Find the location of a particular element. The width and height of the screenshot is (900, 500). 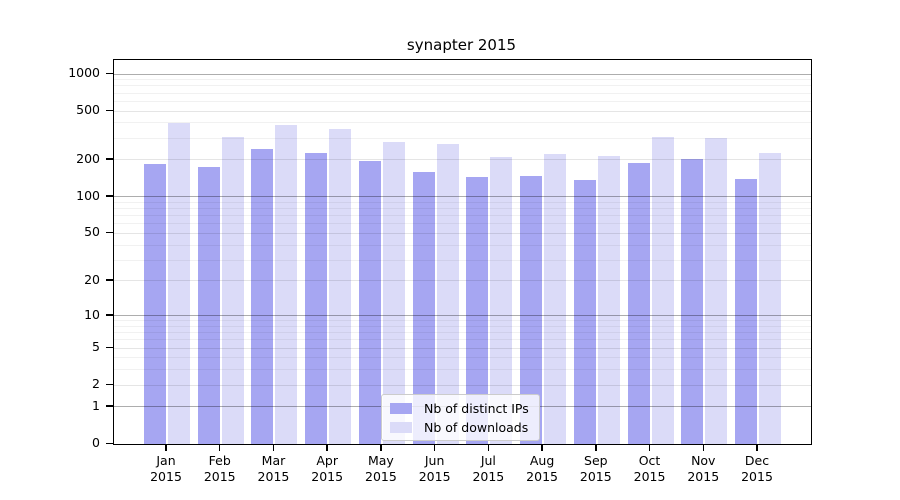

x-tick-label: Feb 2015 is located at coordinates (219, 468).